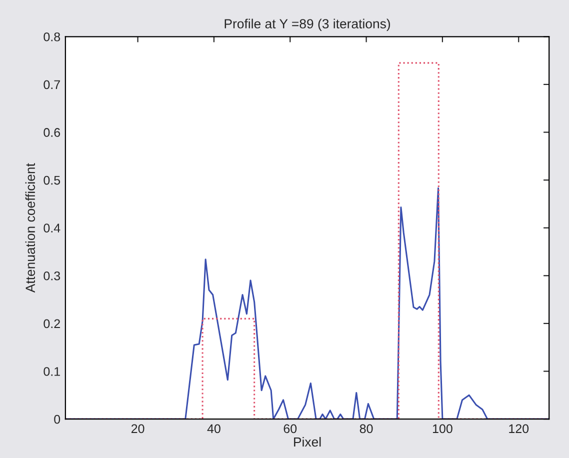  Describe the element at coordinates (442, 429) in the screenshot. I see `x-tick-label: 100` at that location.